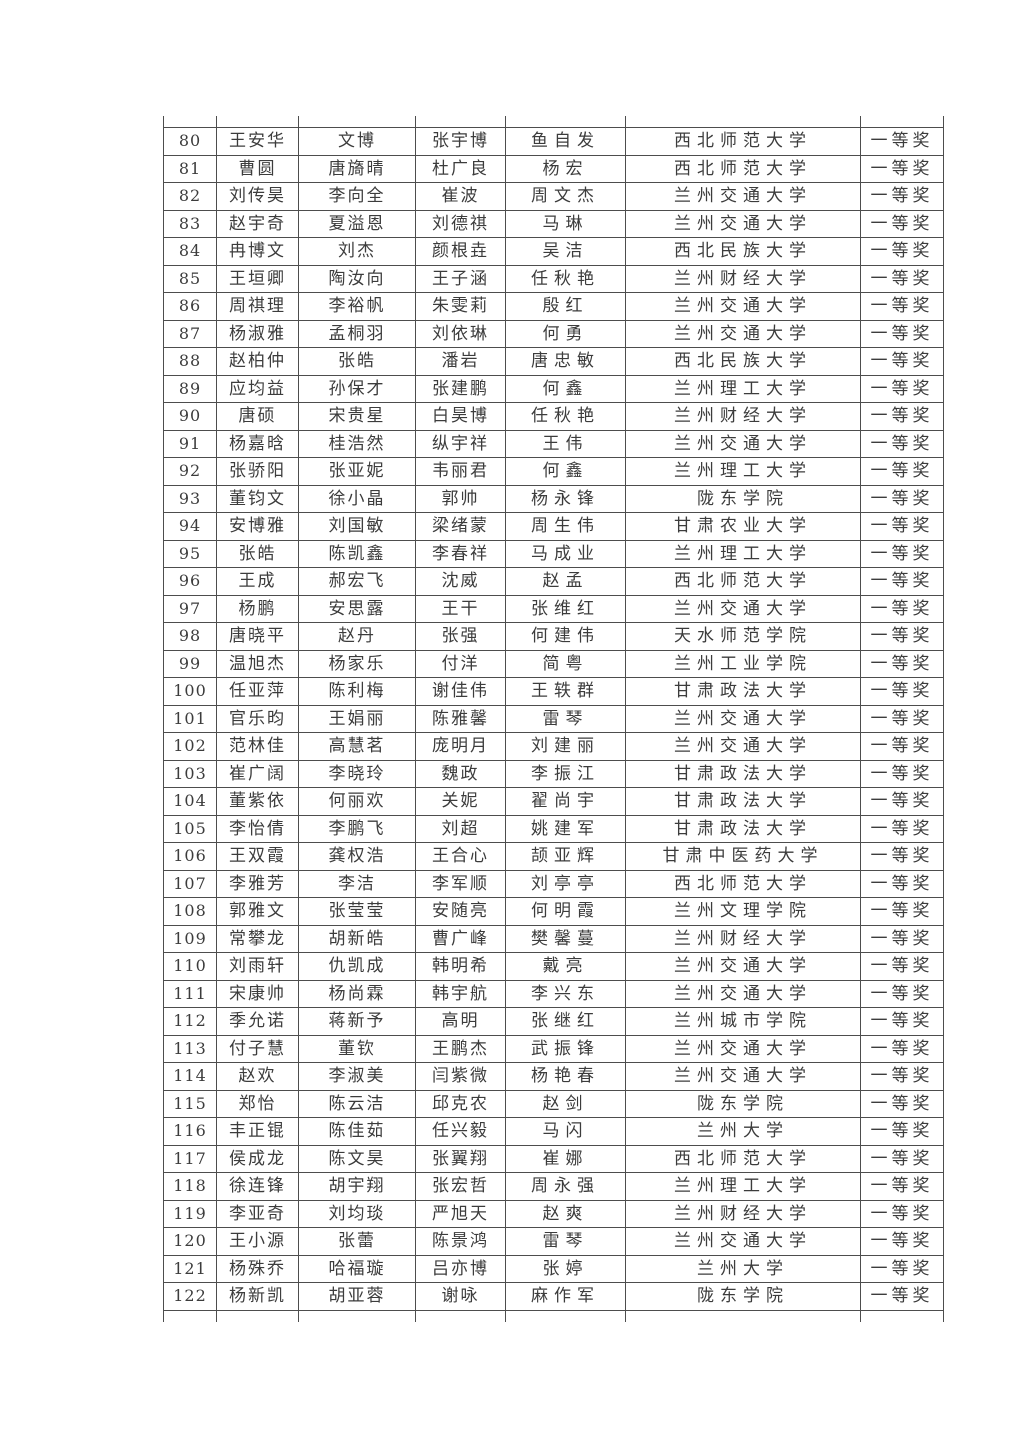 The height and width of the screenshot is (1448, 1024). Describe the element at coordinates (460, 471) in the screenshot. I see `cell-member-3: 韦丽君` at that location.